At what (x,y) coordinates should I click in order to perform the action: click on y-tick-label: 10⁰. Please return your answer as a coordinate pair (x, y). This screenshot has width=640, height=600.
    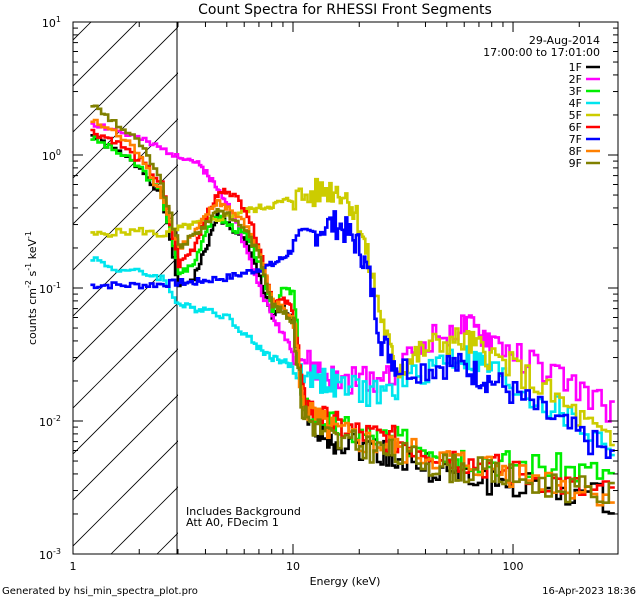
    Looking at the image, I should click on (51, 155).